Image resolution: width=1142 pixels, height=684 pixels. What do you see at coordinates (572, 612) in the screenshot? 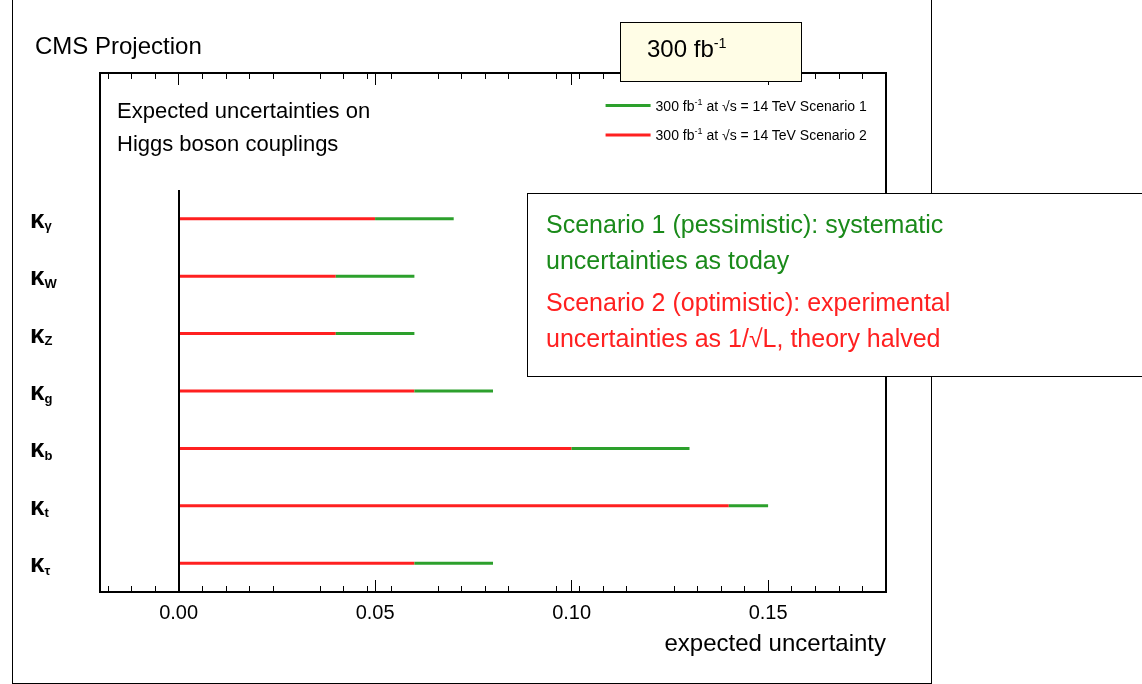
I see `x-tick-label: 0.10` at bounding box center [572, 612].